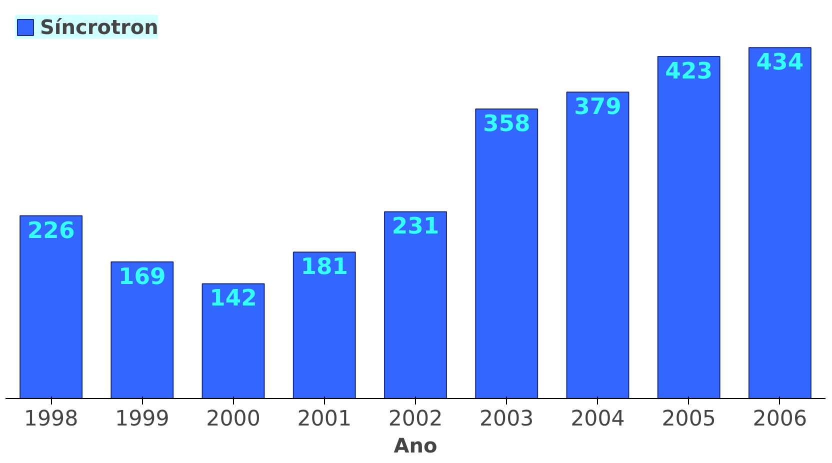 The width and height of the screenshot is (832, 463). What do you see at coordinates (324, 267) in the screenshot?
I see `data-label: 181` at bounding box center [324, 267].